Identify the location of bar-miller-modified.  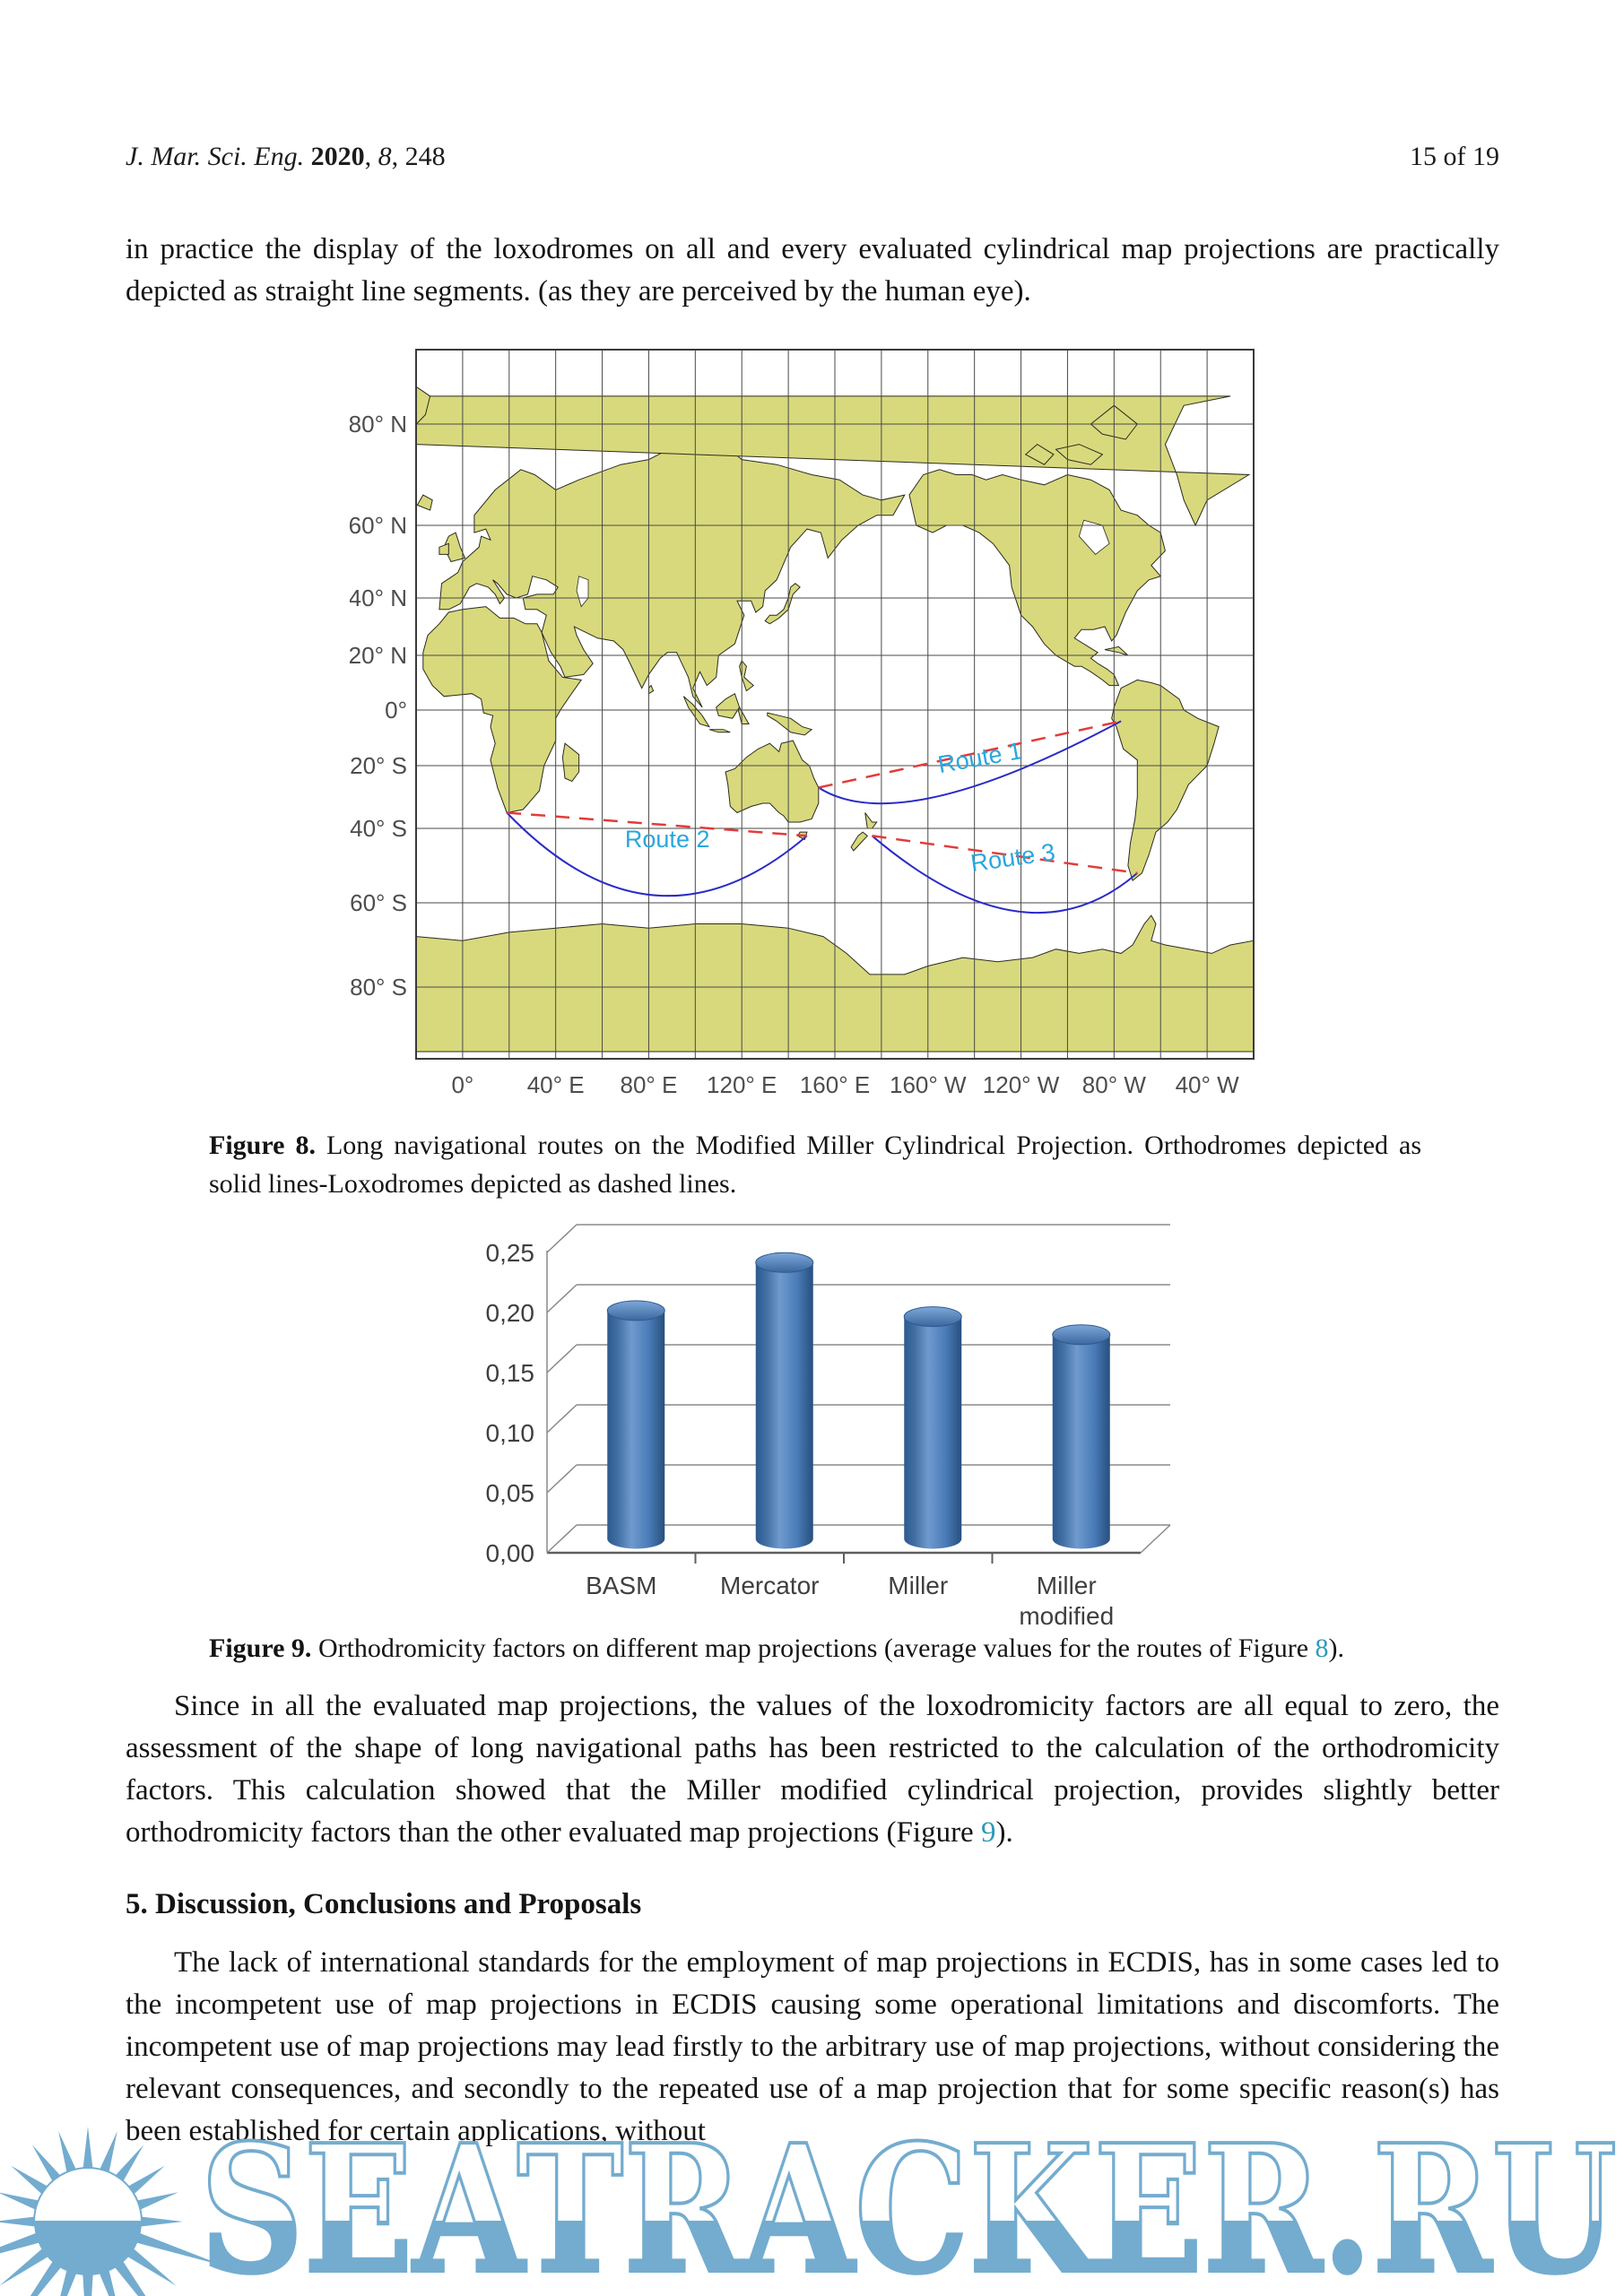
(1081, 1436).